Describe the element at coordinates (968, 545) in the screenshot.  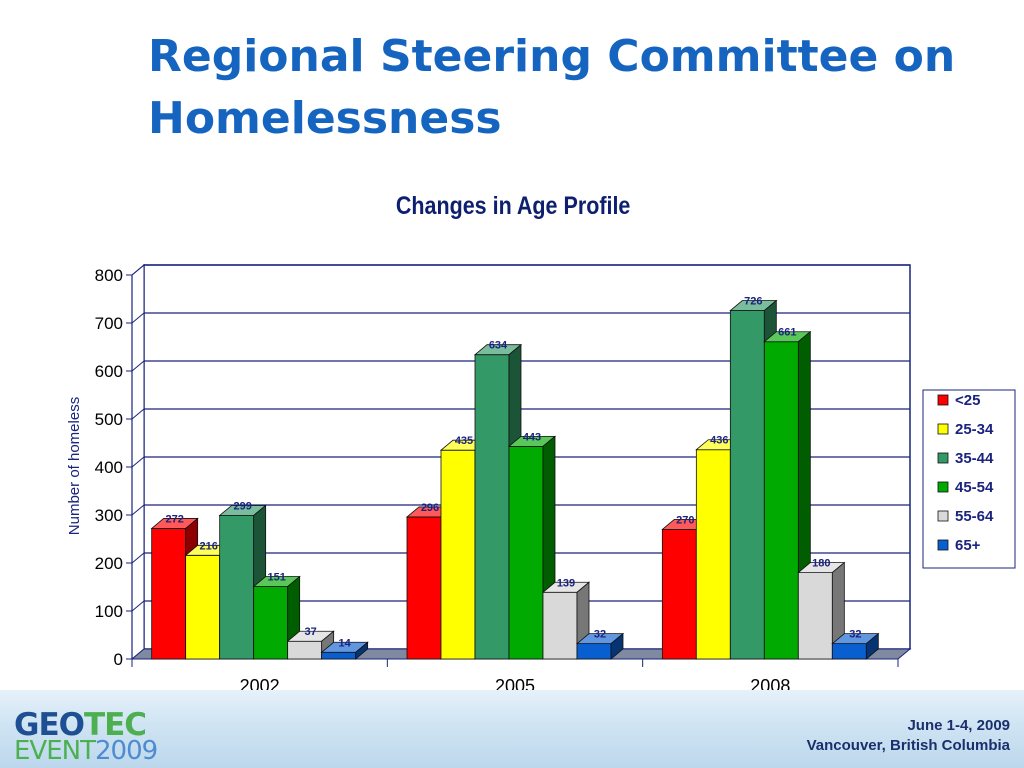
I see `legend-label: 65+` at that location.